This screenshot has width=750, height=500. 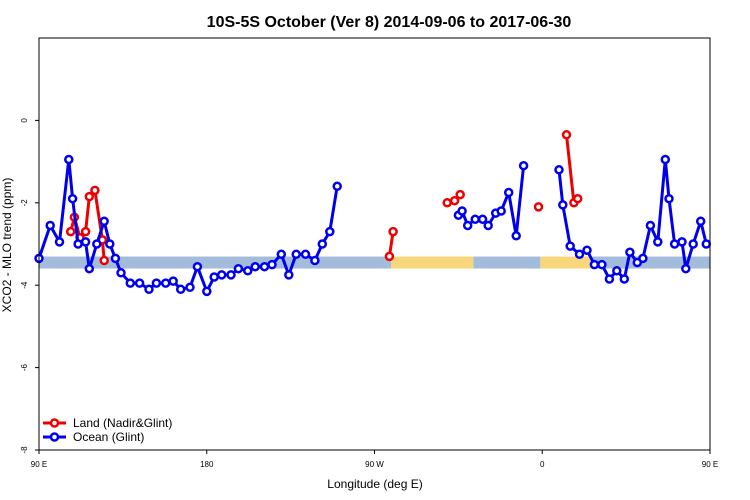 I want to click on y-tick-label: 0, so click(x=24, y=120).